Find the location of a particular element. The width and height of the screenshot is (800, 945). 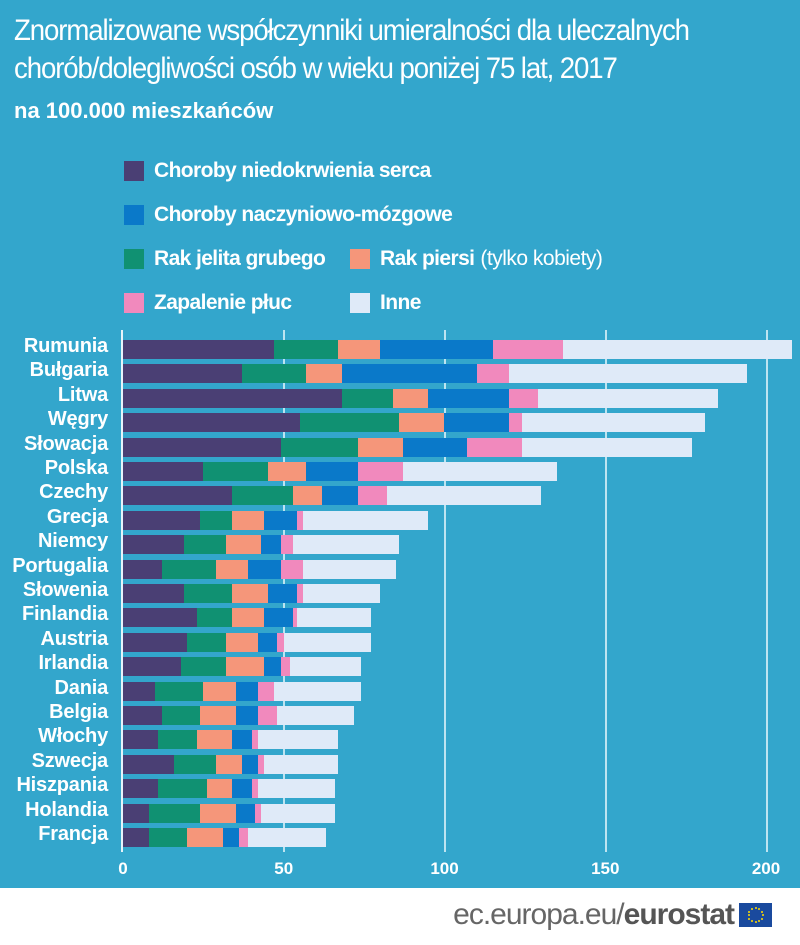

country-label: Portugalia is located at coordinates (60, 565).